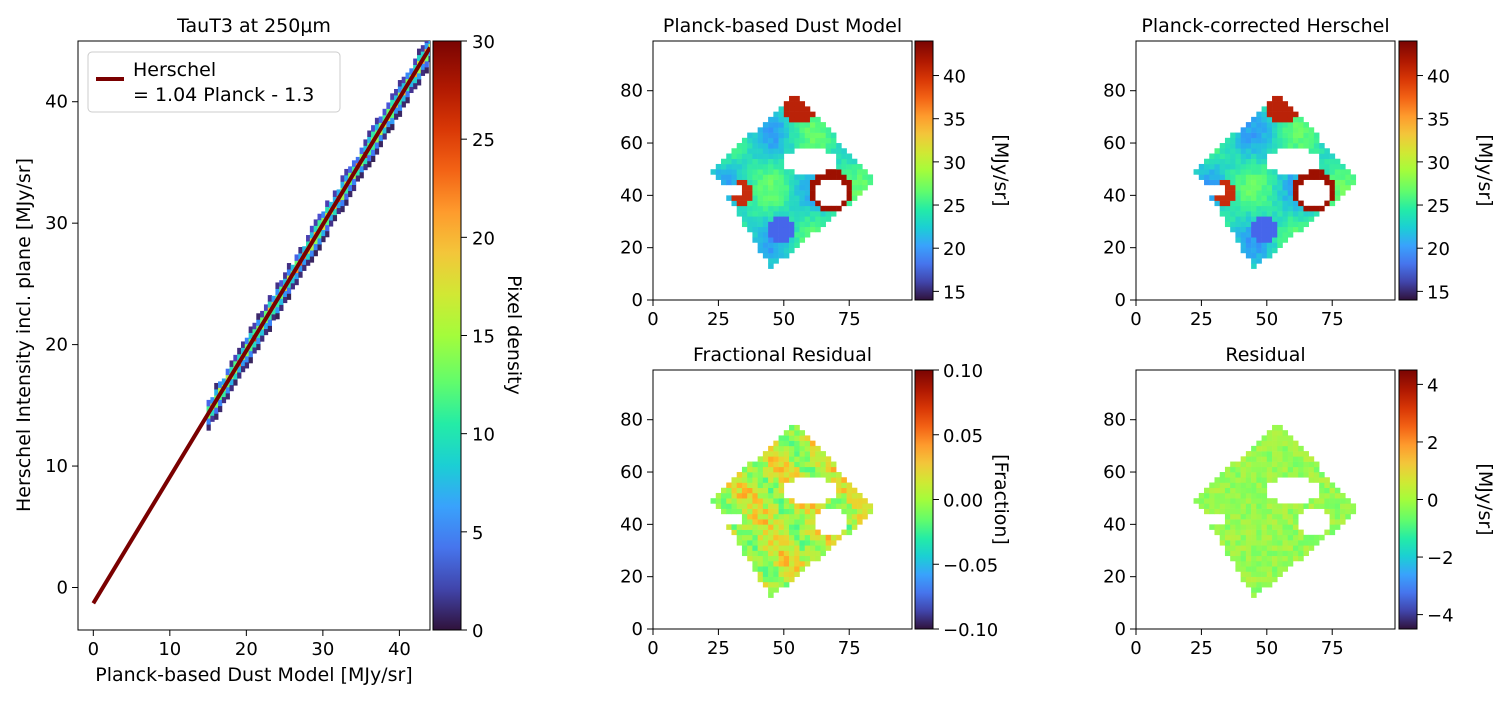 This screenshot has height=705, width=1500. What do you see at coordinates (1001, 499) in the screenshot?
I see `colorbar-label: [Fraction]` at bounding box center [1001, 499].